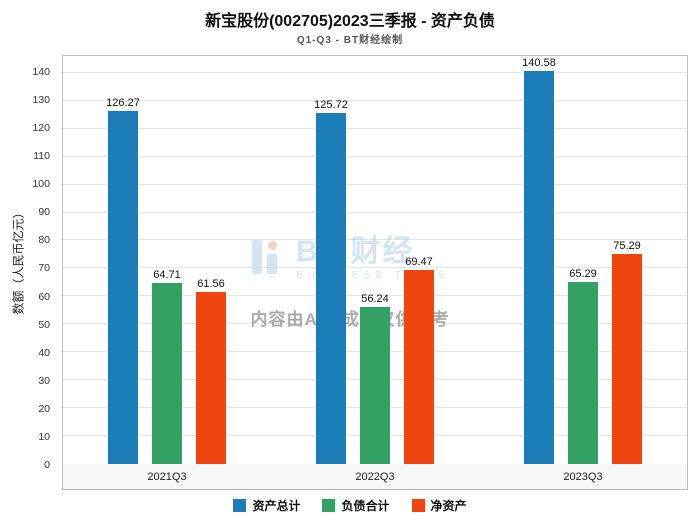 This screenshot has width=700, height=524. What do you see at coordinates (47, 465) in the screenshot?
I see `y-tick-label: 0` at bounding box center [47, 465].